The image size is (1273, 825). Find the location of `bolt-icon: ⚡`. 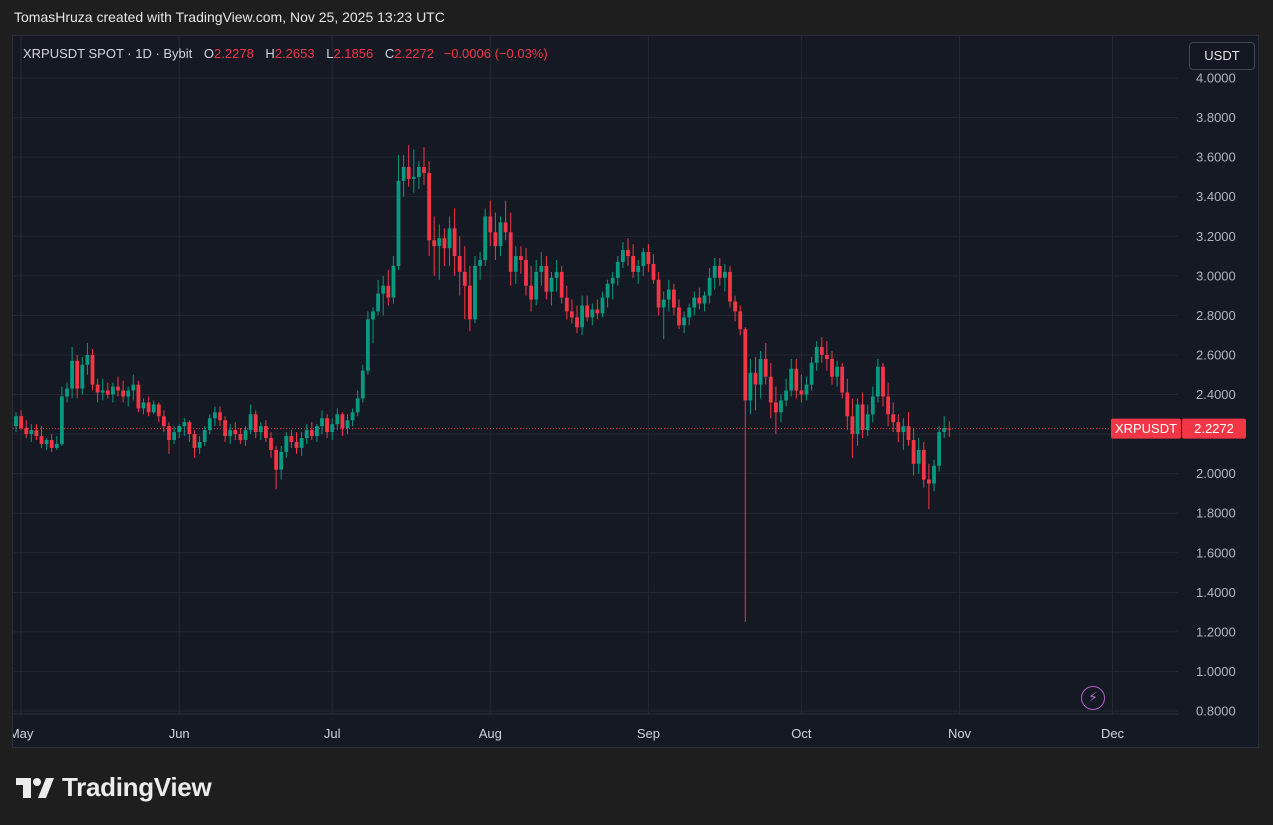

bolt-icon: ⚡ is located at coordinates (1093, 698).